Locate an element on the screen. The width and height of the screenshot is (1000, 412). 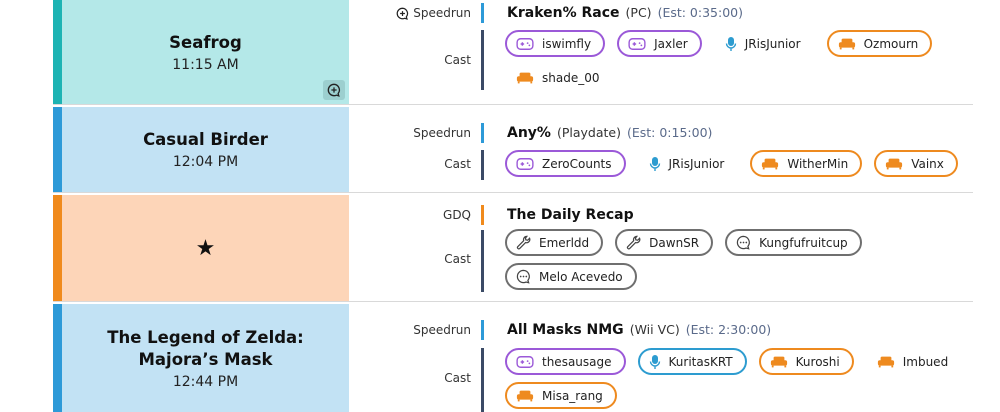
game-title: Seafrog is located at coordinates (205, 42).